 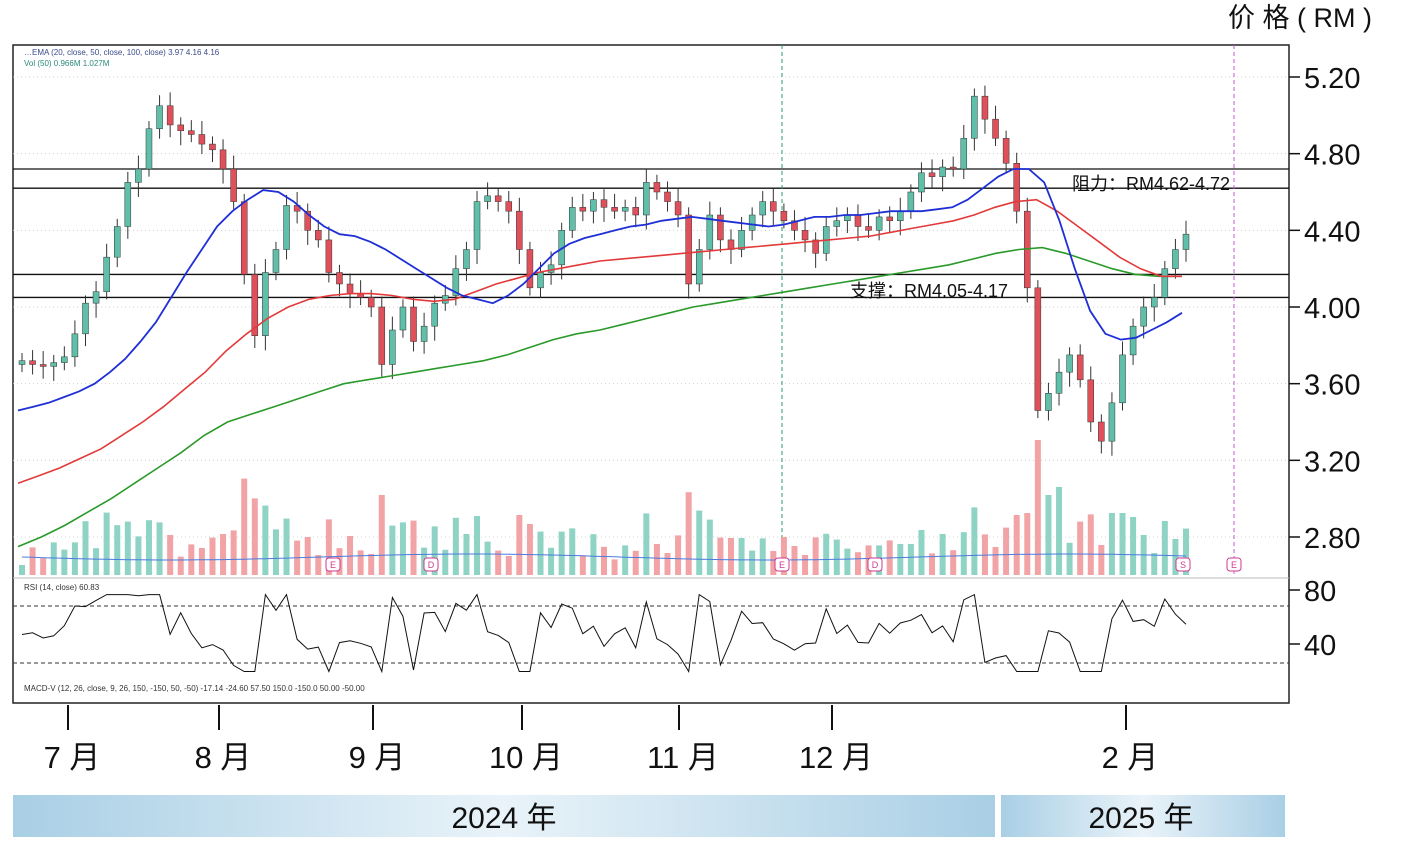 I want to click on resistance-annotation: 阻力：RM4.62-4.72, so click(x=1151, y=184).